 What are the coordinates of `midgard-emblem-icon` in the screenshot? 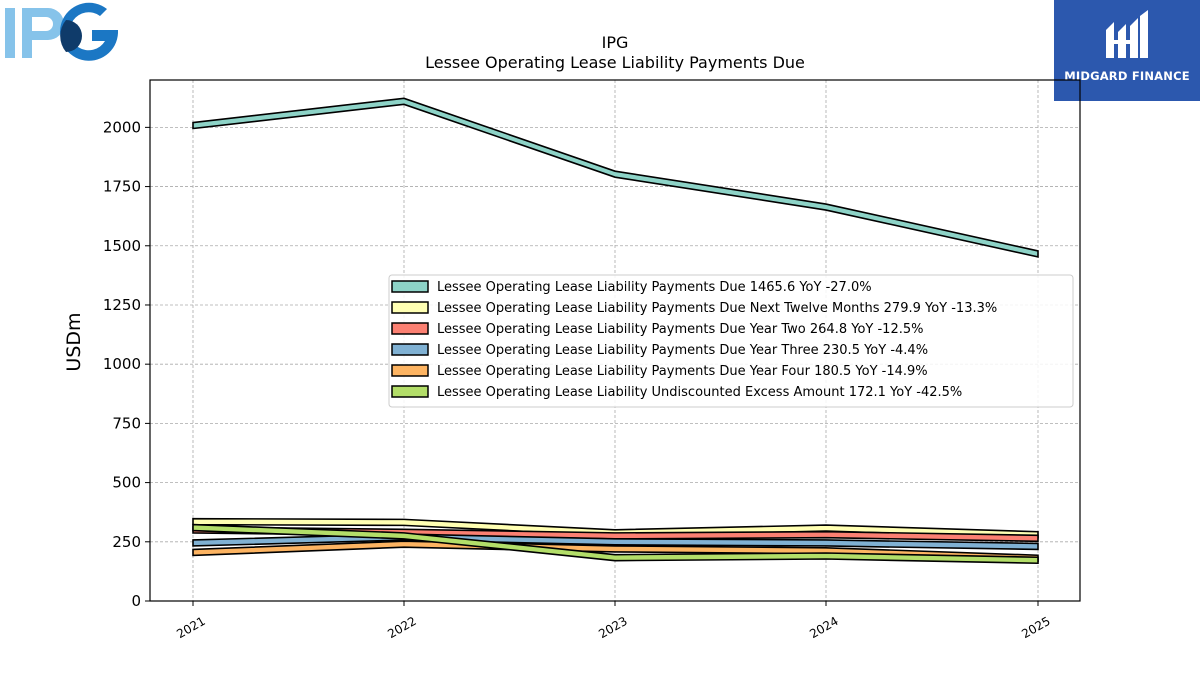 It's located at (1127, 34).